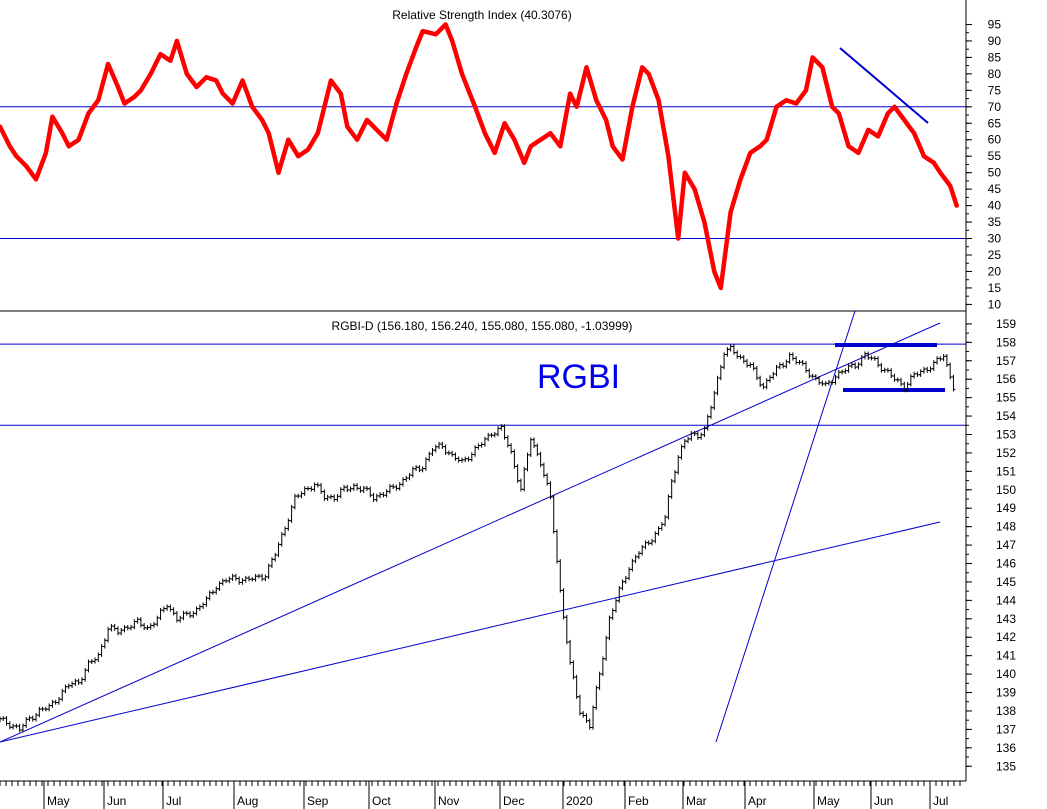 Image resolution: width=1047 pixels, height=809 pixels. What do you see at coordinates (995, 156) in the screenshot?
I see `rsi-y-tick-label: 55` at bounding box center [995, 156].